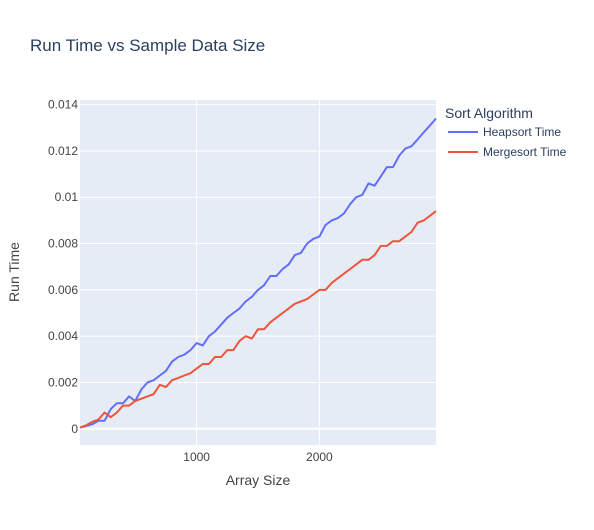  What do you see at coordinates (63, 151) in the screenshot?
I see `y-tick-label: 0.012` at bounding box center [63, 151].